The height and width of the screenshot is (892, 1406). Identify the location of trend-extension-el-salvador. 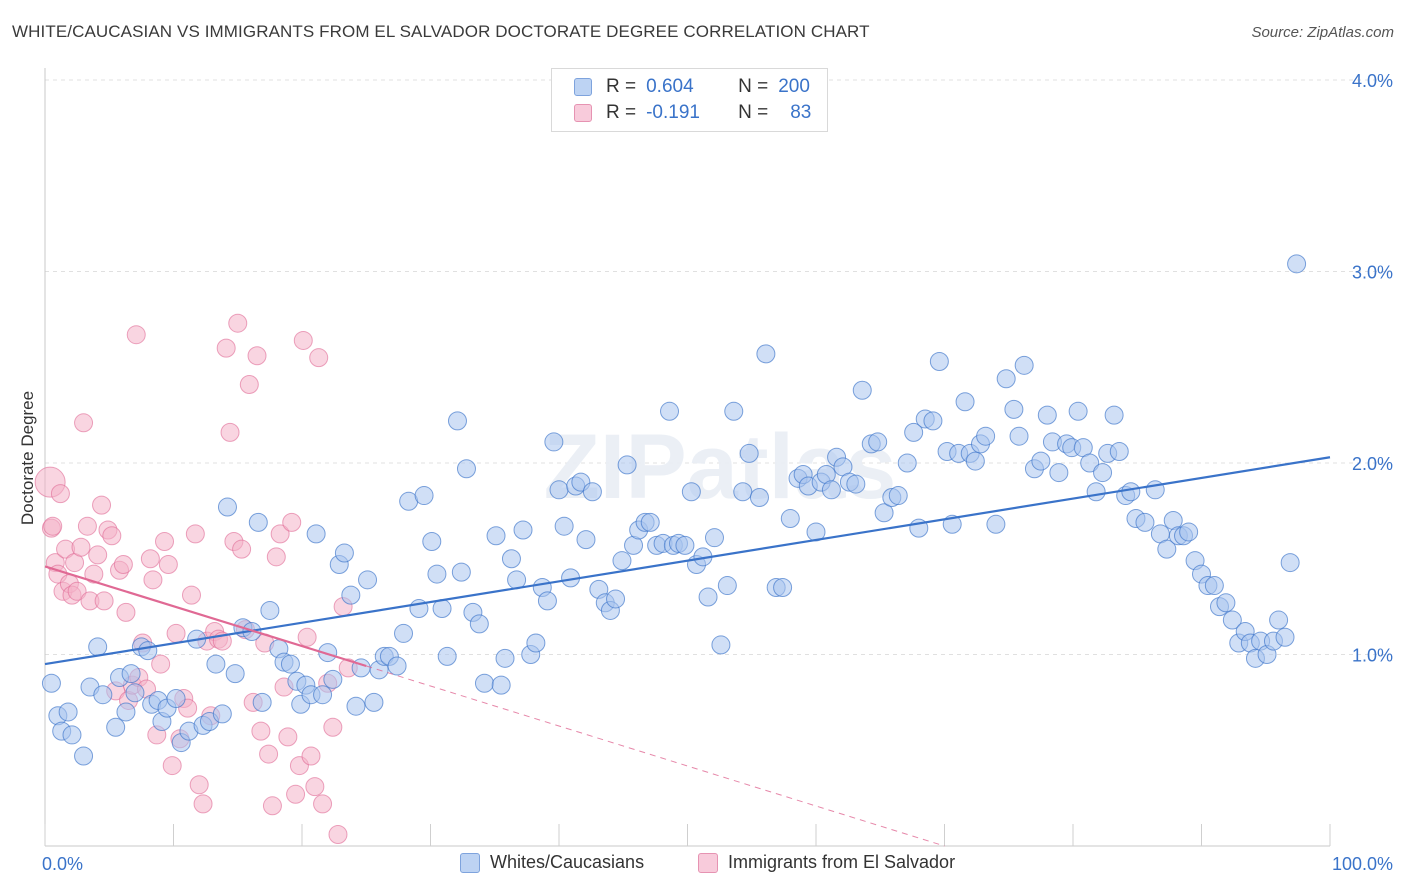
(655, 756).